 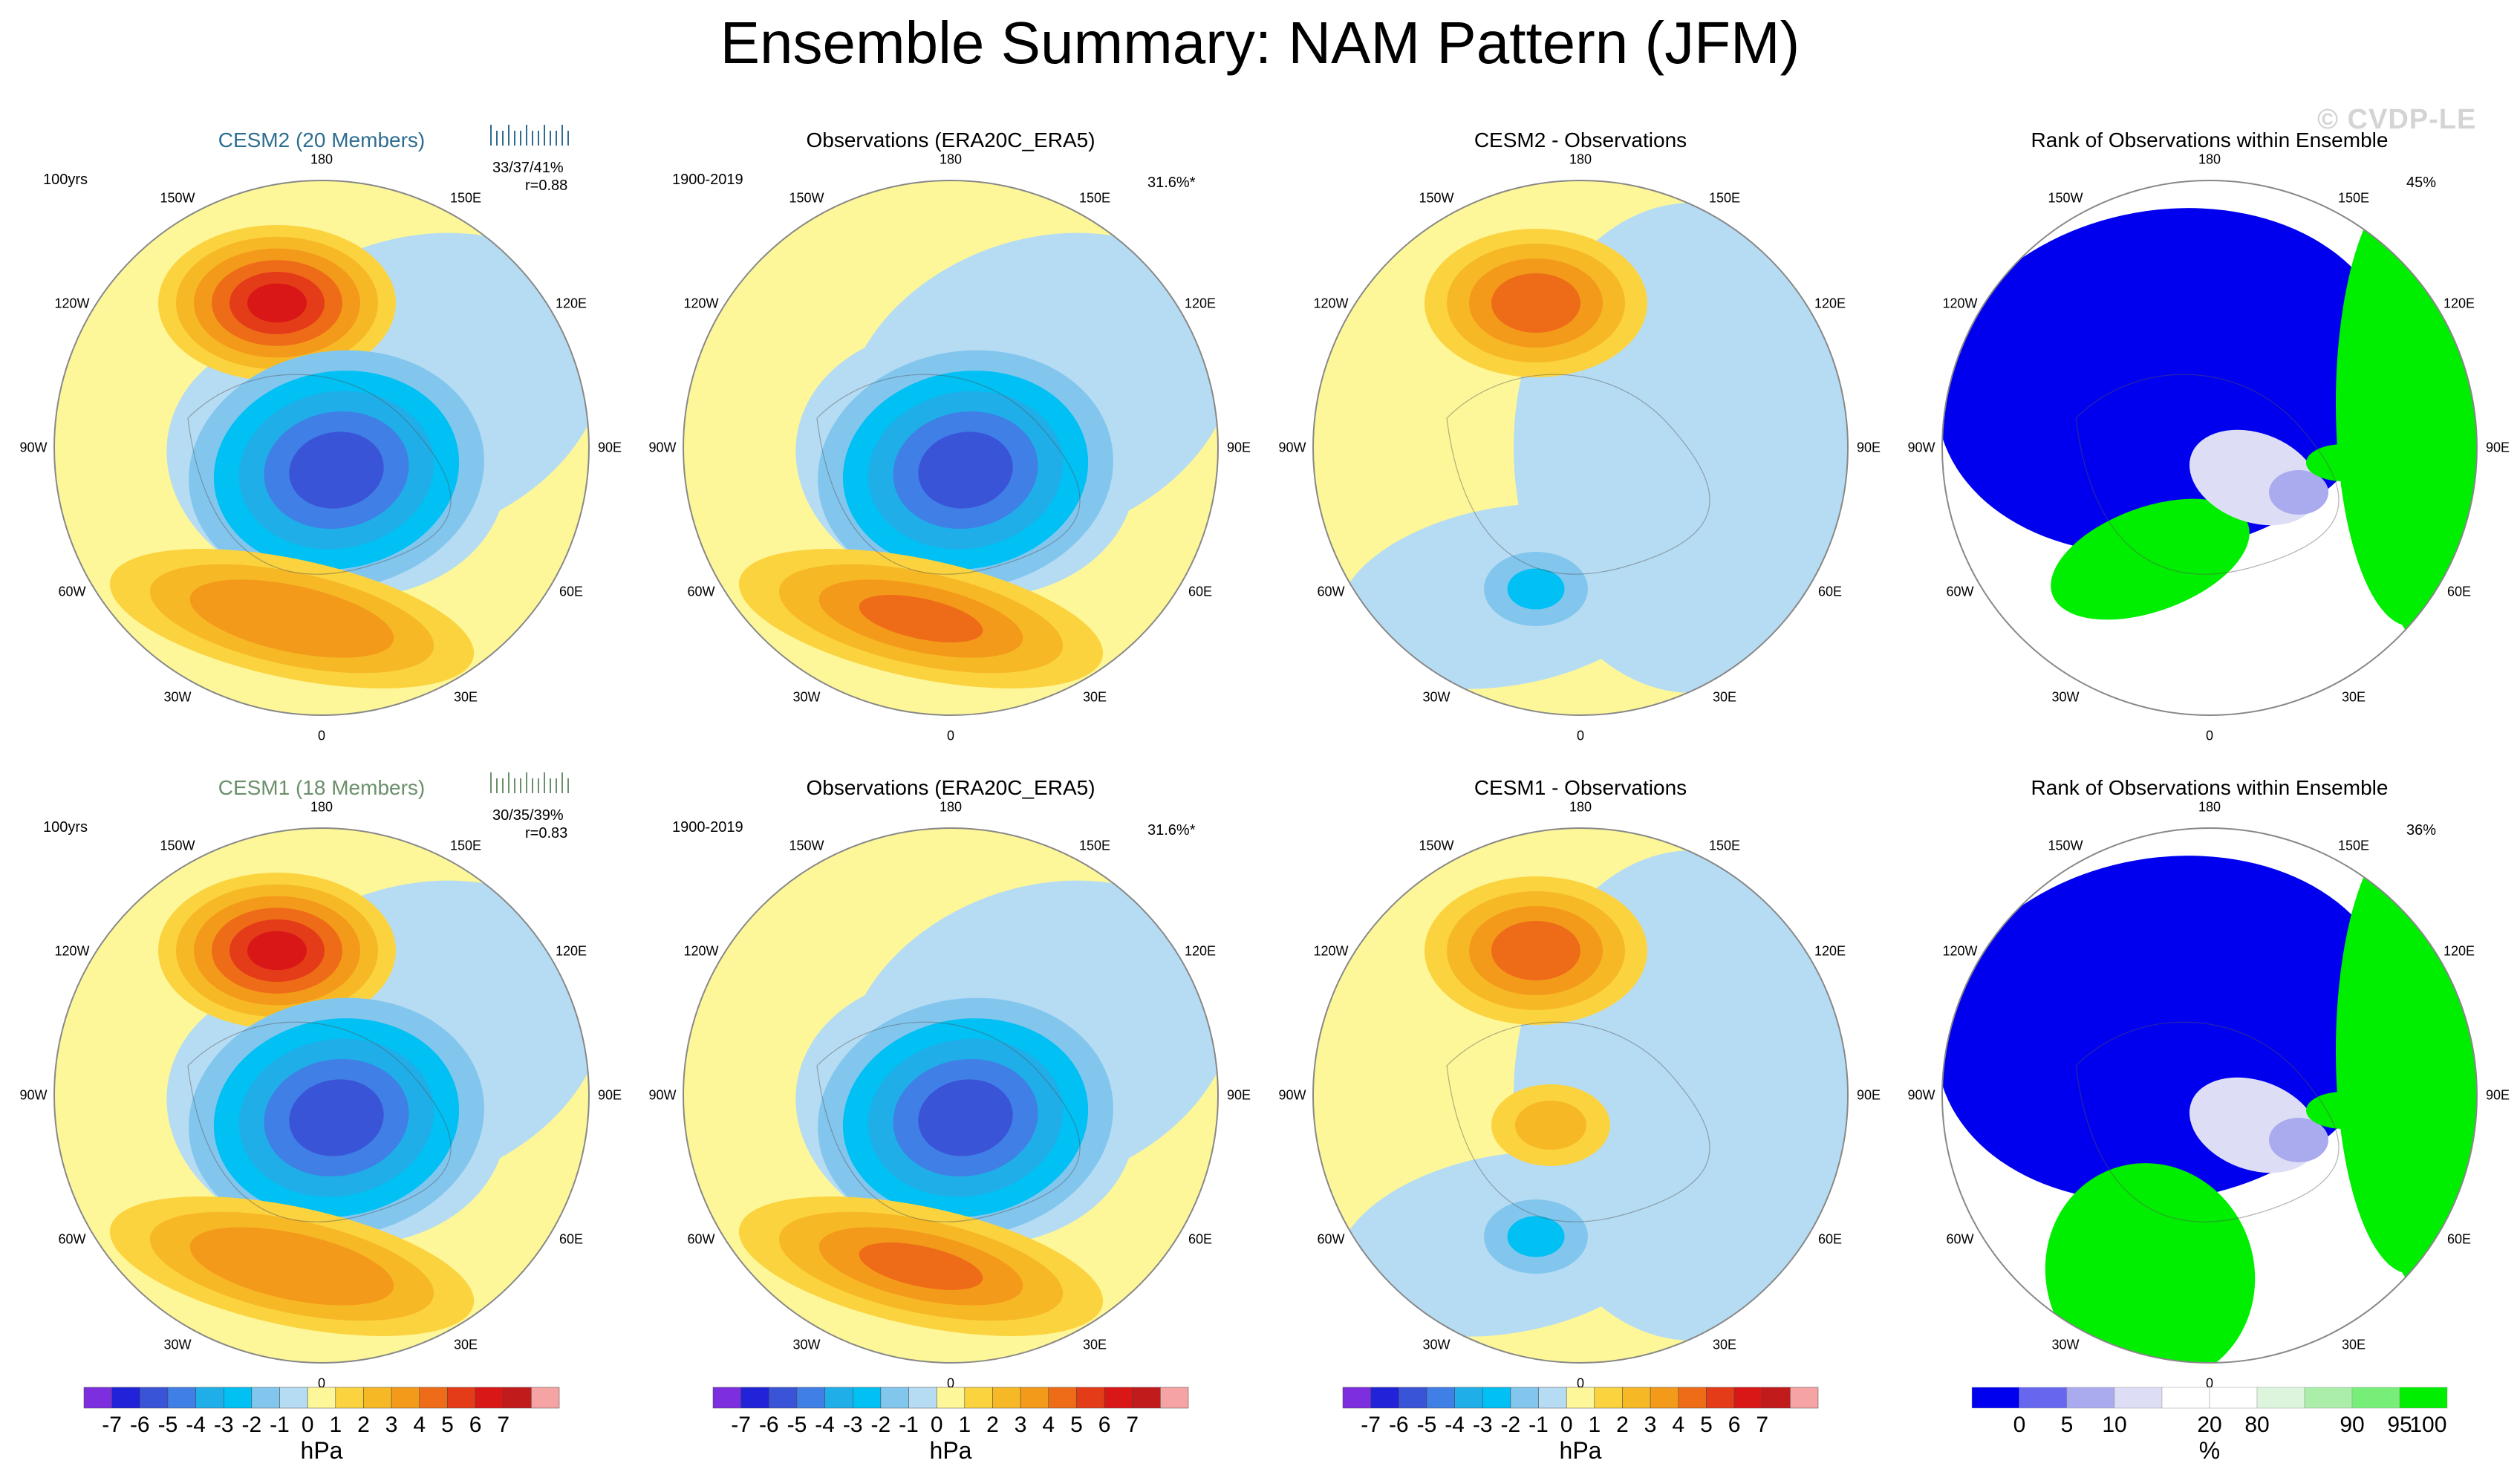 What do you see at coordinates (448, 1425) in the screenshot?
I see `colorbar-tick-label: 5` at bounding box center [448, 1425].